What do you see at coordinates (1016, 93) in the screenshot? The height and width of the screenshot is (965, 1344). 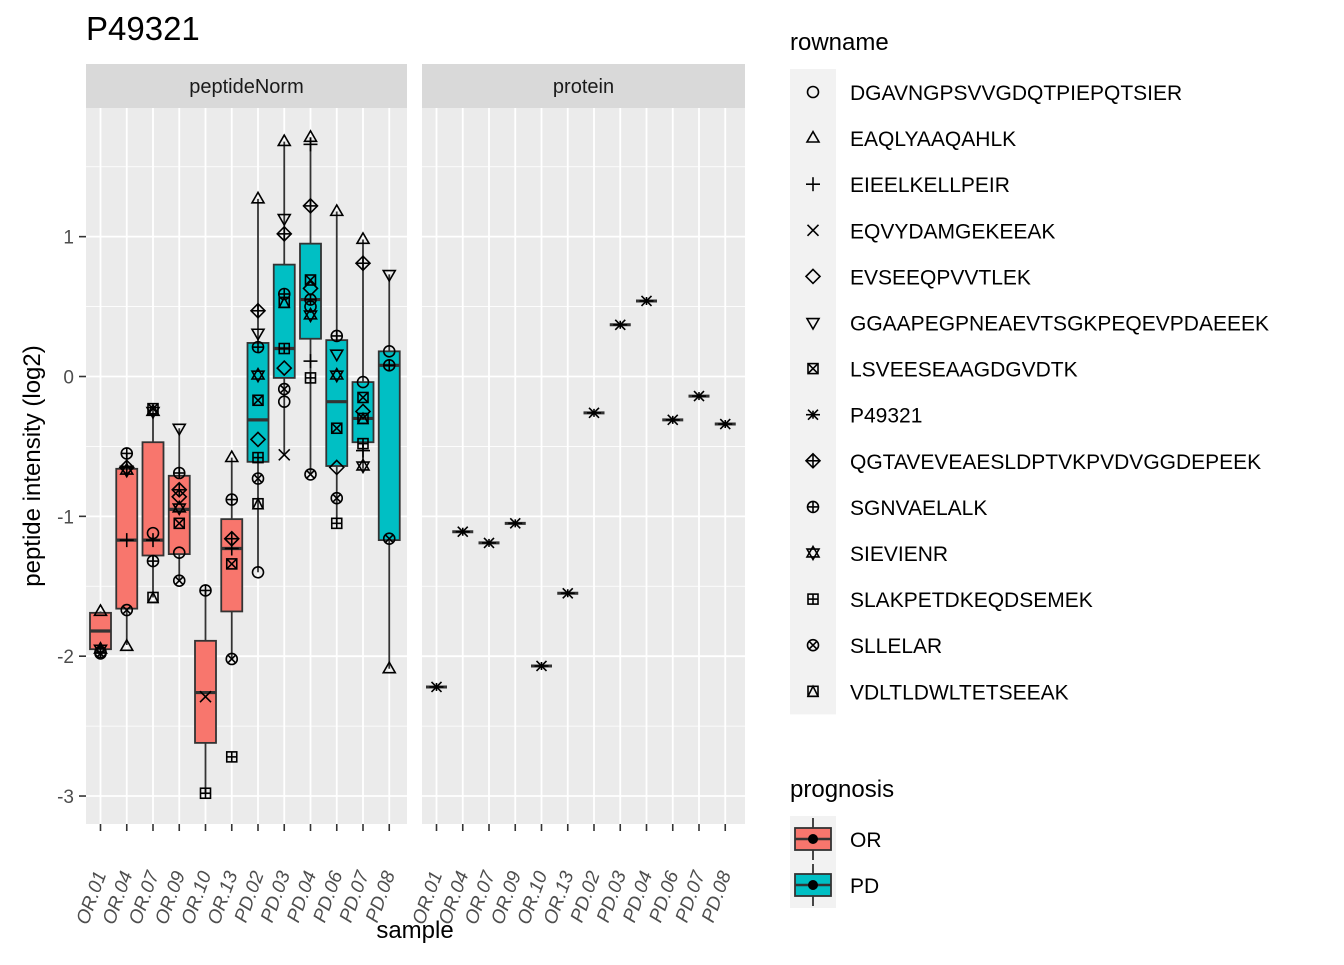 I see `legend-label-rowname: DGAVNGPSVVGDQTPIEPQTSIER` at bounding box center [1016, 93].